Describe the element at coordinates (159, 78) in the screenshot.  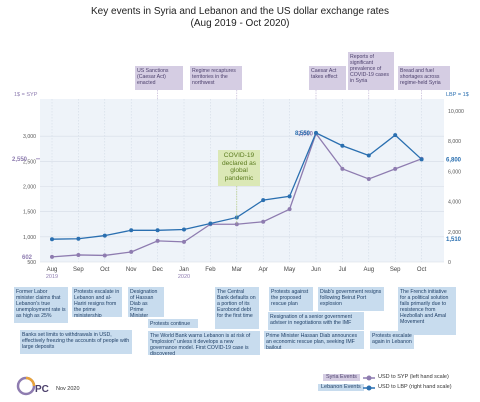
I see `syria-event-caesar-act-enacted: US Sanctions (Caesar Act) enacted` at that location.